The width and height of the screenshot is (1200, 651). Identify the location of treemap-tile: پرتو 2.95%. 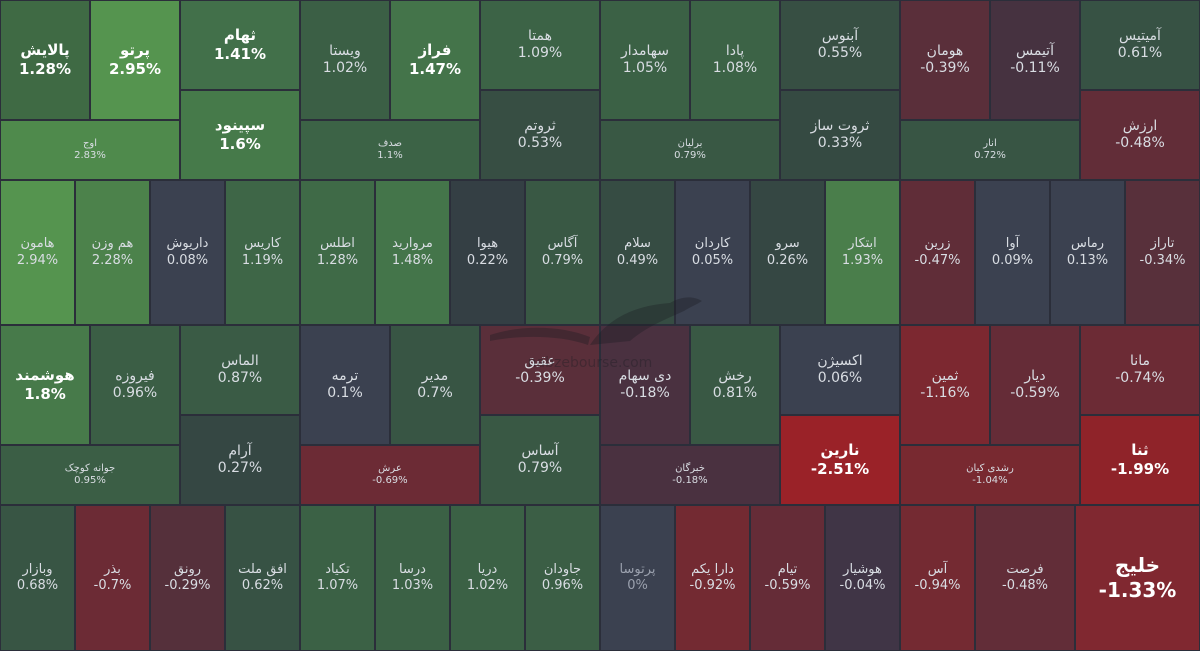
(135, 60).